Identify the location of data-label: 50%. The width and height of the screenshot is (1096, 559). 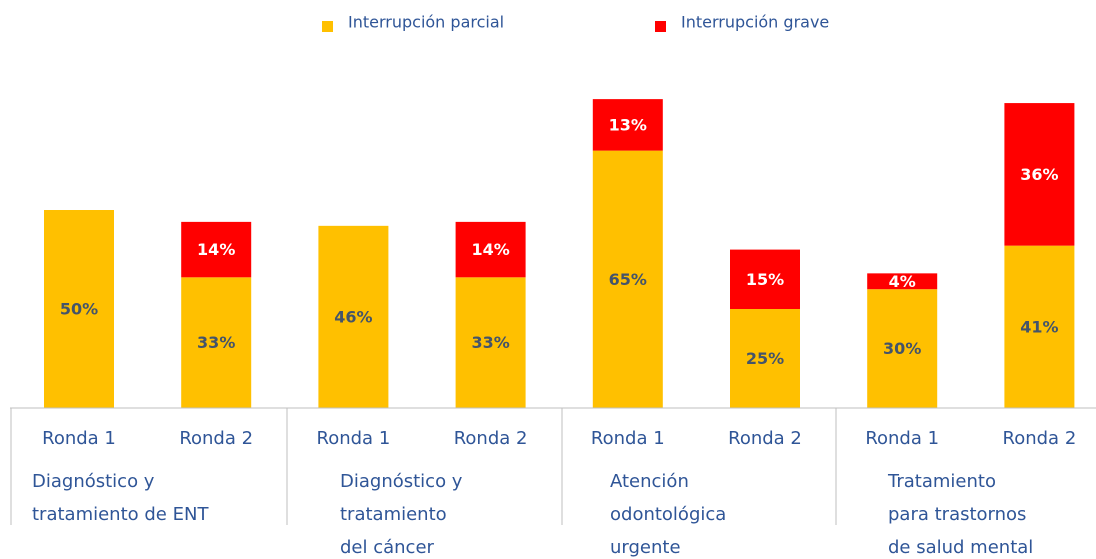
(79, 309).